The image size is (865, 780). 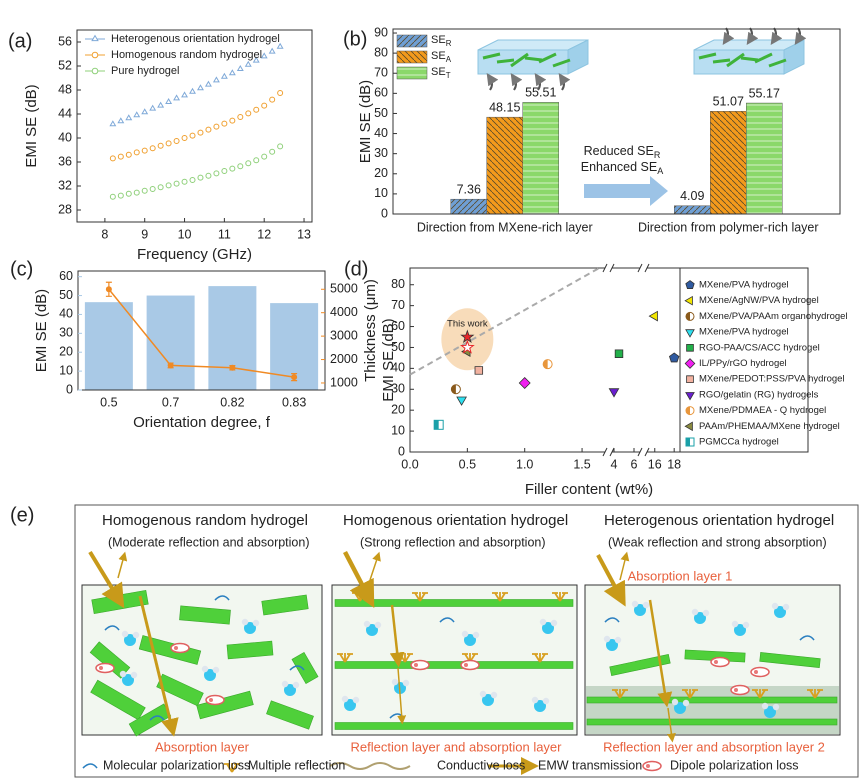 What do you see at coordinates (589, 489) in the screenshot?
I see `x-axis-label: Filler content (wt%)` at bounding box center [589, 489].